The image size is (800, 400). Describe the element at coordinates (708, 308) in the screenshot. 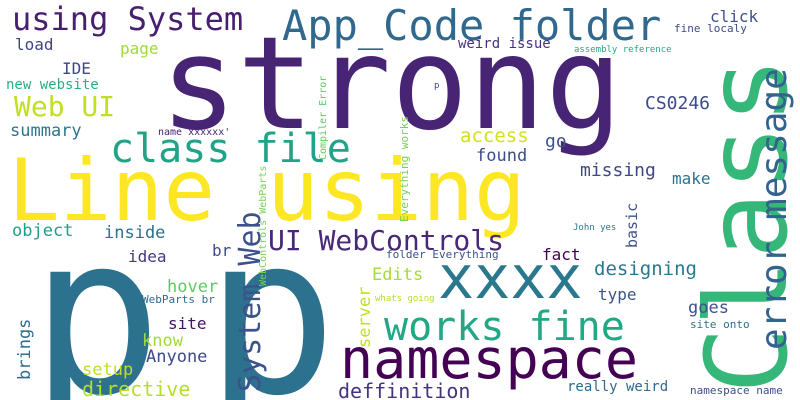

I see `word-goes: goes` at that location.